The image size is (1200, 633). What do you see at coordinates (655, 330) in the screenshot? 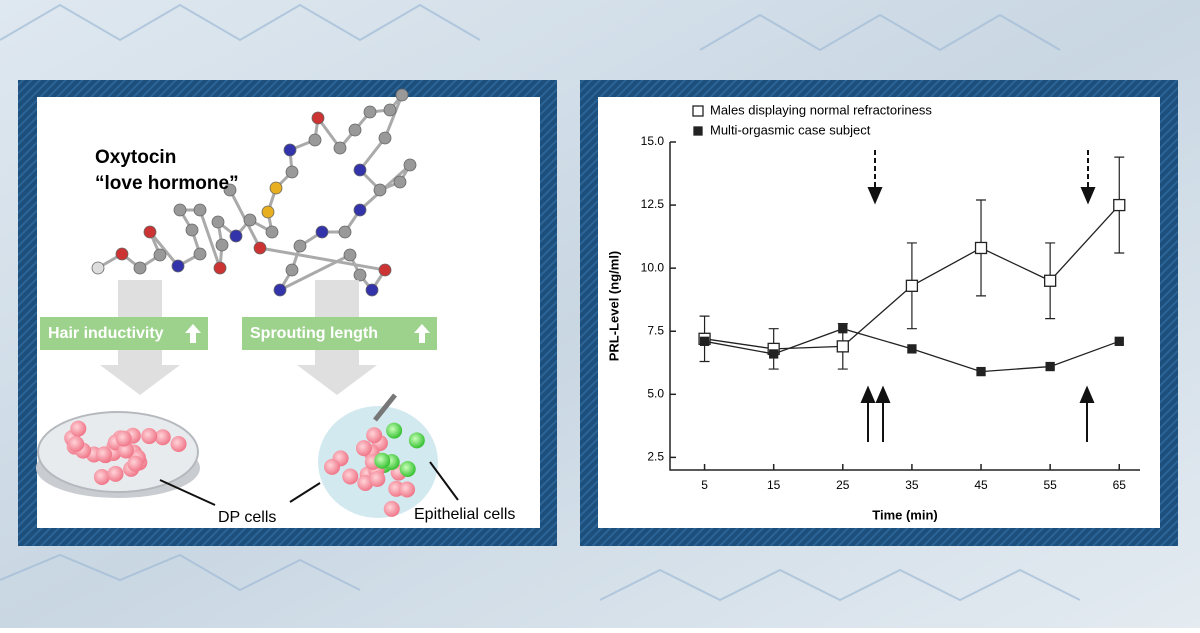
I see `y-tick-label: 7.5` at bounding box center [655, 330].